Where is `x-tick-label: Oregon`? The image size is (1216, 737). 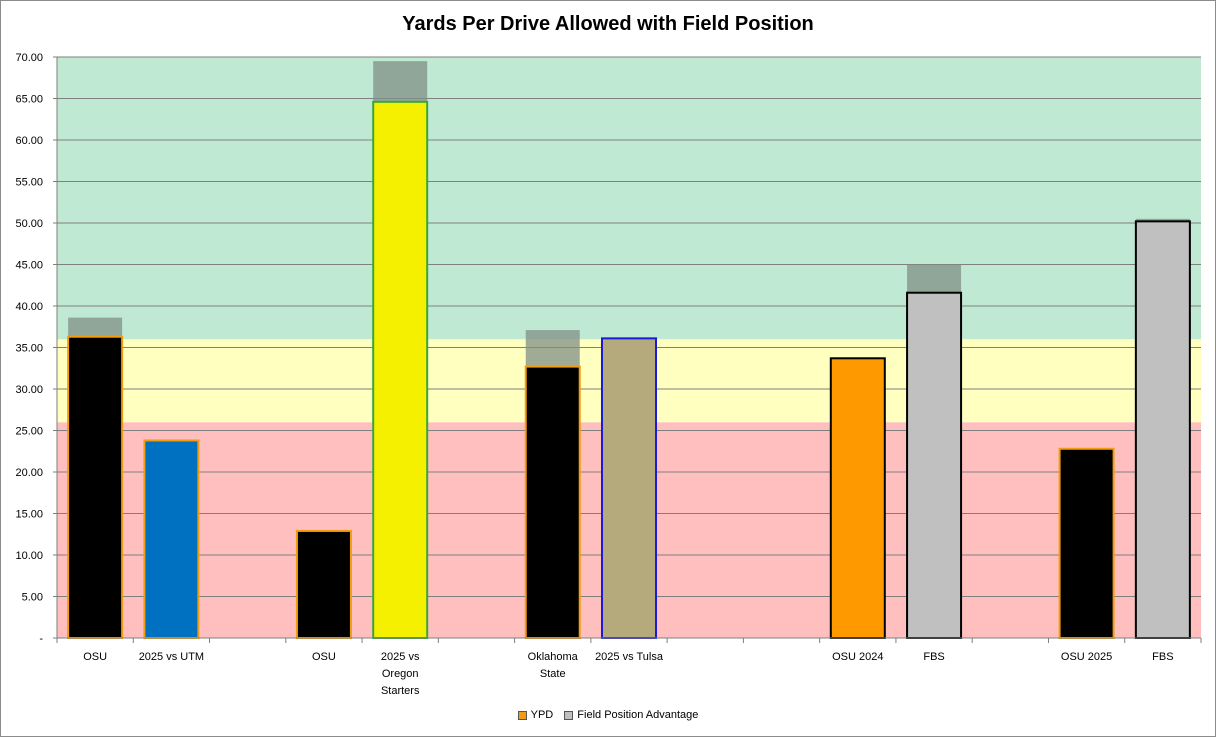
x-tick-label: Oregon is located at coordinates (400, 674).